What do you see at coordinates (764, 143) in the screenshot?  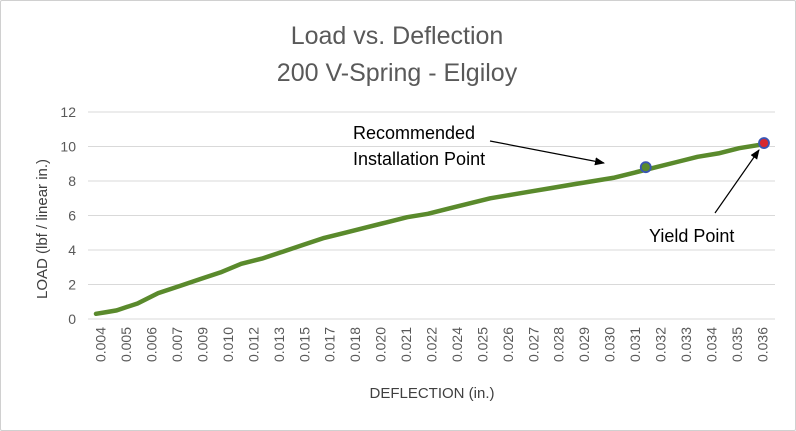 I see `yield-point-marker` at bounding box center [764, 143].